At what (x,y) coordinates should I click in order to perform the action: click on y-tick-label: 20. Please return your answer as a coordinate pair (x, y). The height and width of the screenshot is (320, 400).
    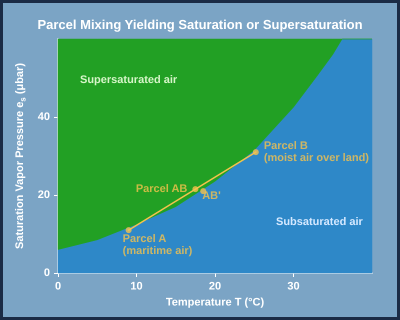
    Looking at the image, I should click on (44, 195).